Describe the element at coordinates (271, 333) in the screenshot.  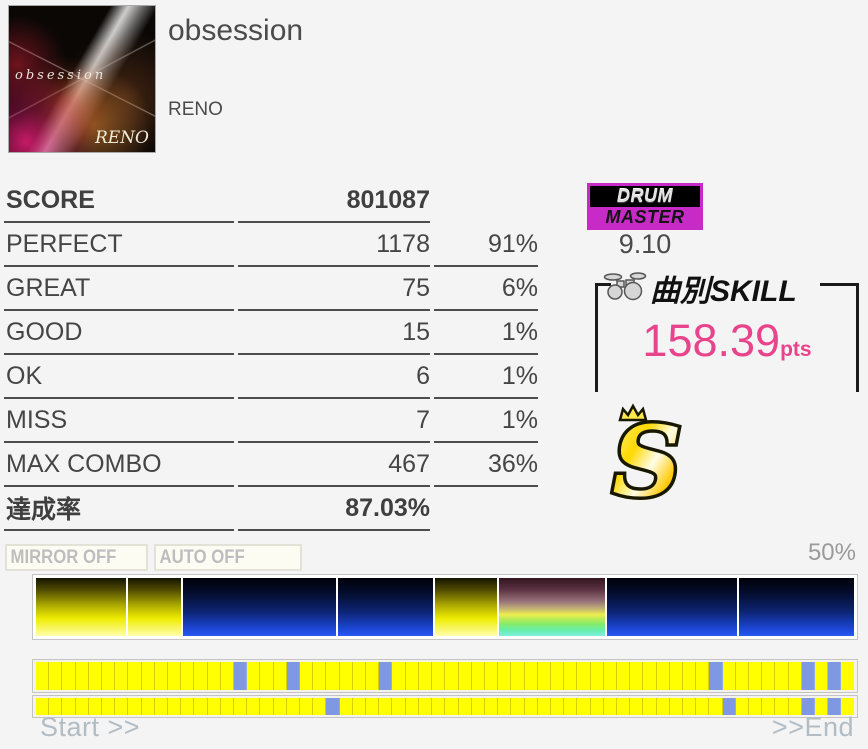
I see `table-row: GOOD 15 1%` at that location.